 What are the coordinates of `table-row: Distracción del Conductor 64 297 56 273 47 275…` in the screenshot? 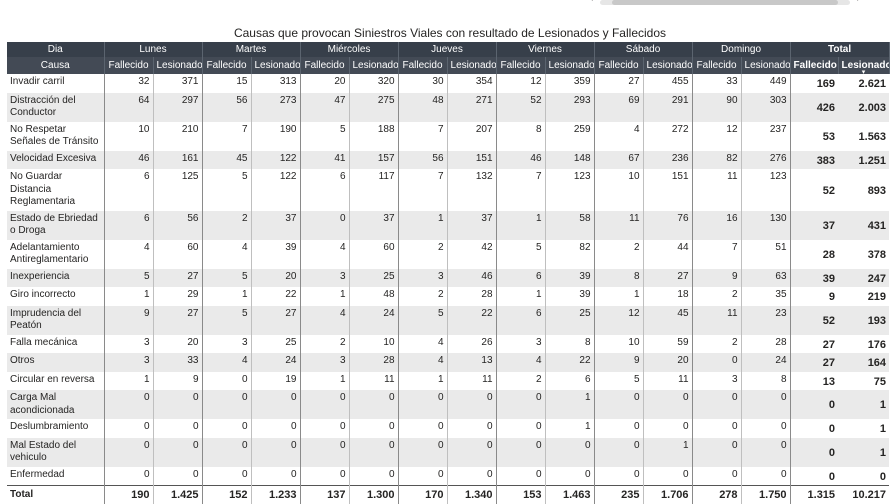 It's located at (448, 107).